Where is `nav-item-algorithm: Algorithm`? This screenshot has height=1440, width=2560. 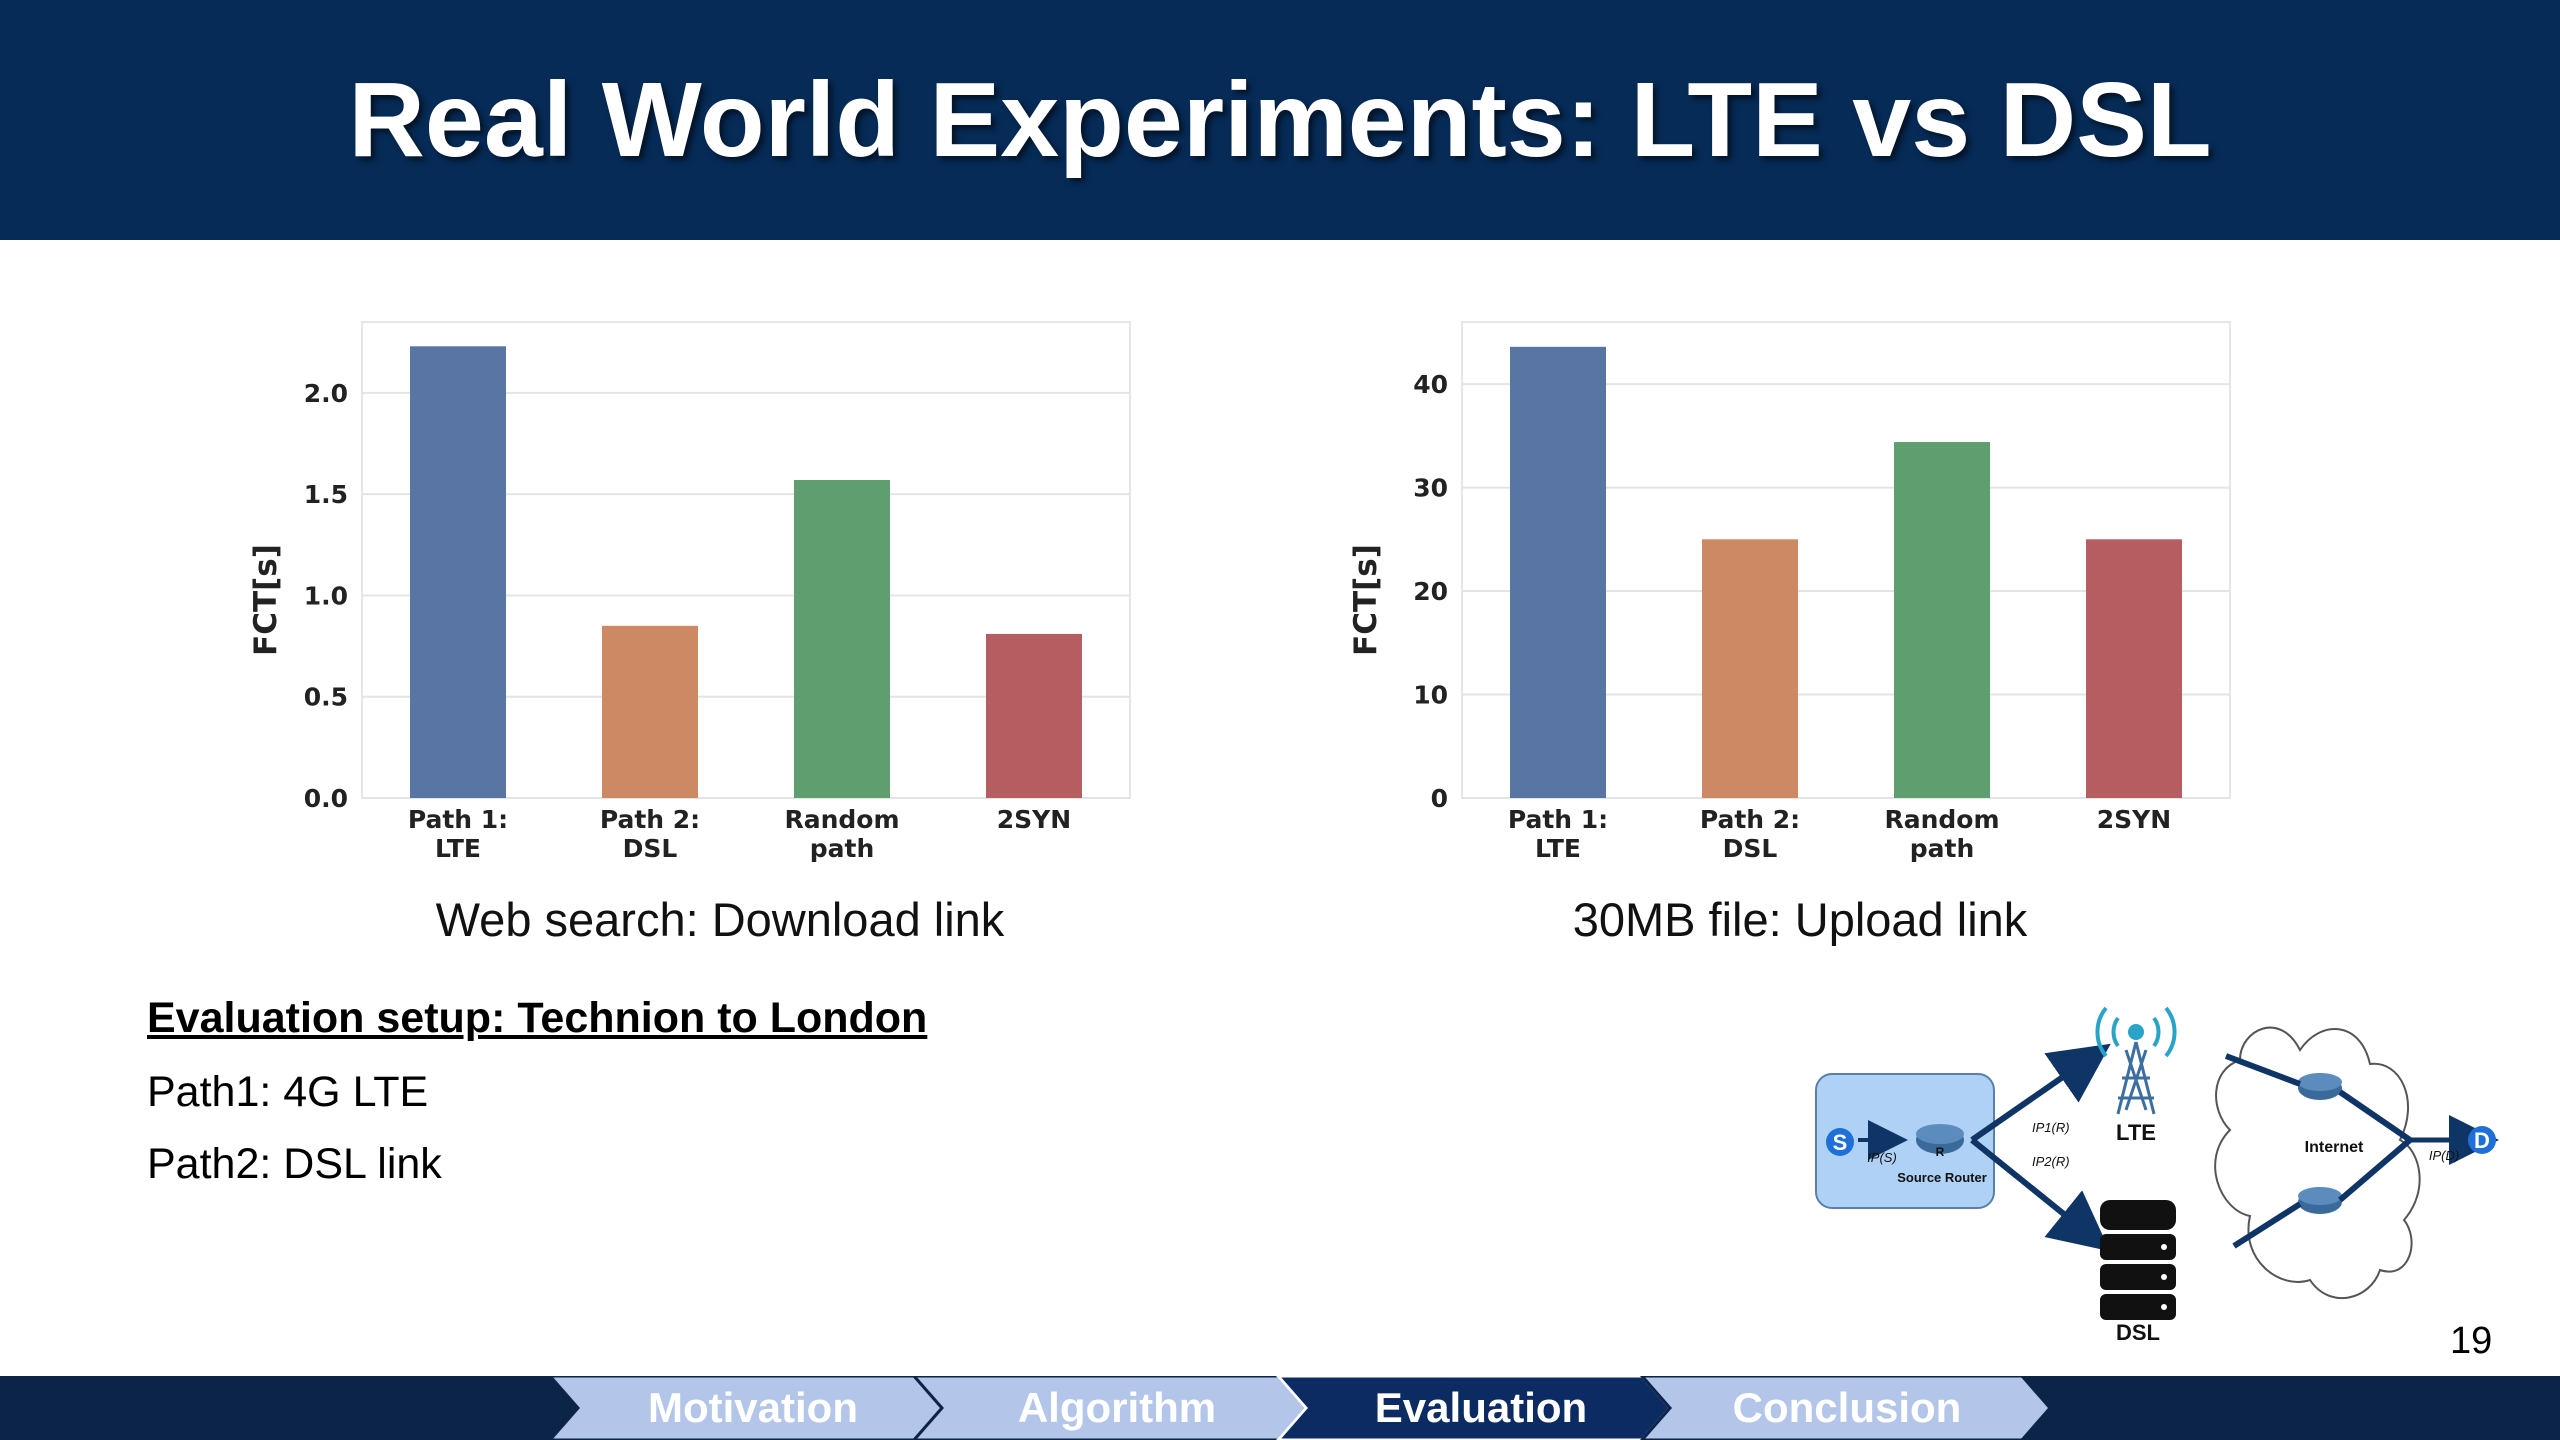
nav-item-algorithm: Algorithm is located at coordinates (1117, 1407).